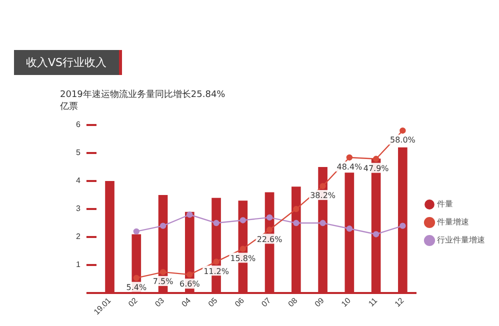  I want to click on x-tick-label: 11, so click(373, 302).